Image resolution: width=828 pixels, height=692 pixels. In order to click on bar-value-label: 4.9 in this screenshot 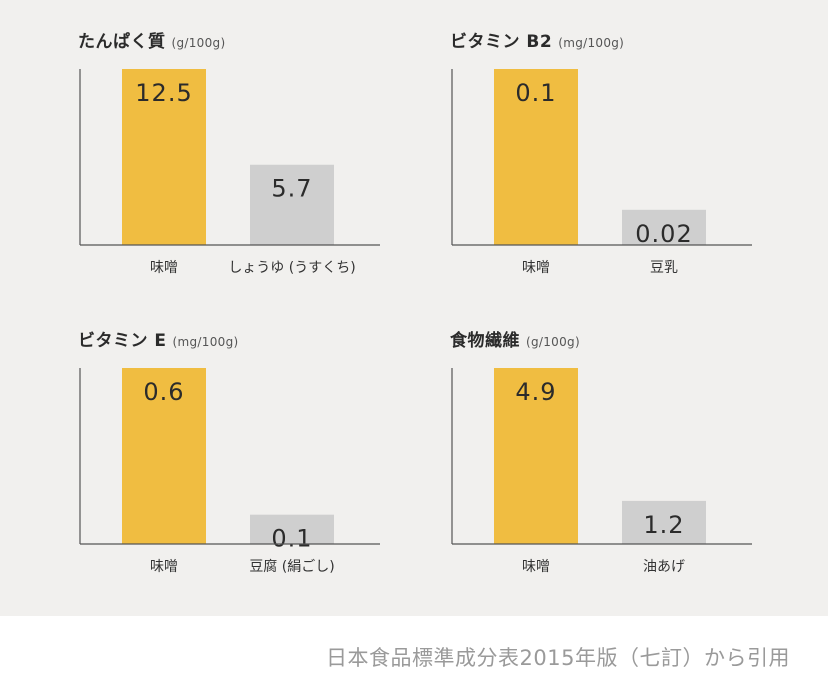, I will do `click(535, 392)`.